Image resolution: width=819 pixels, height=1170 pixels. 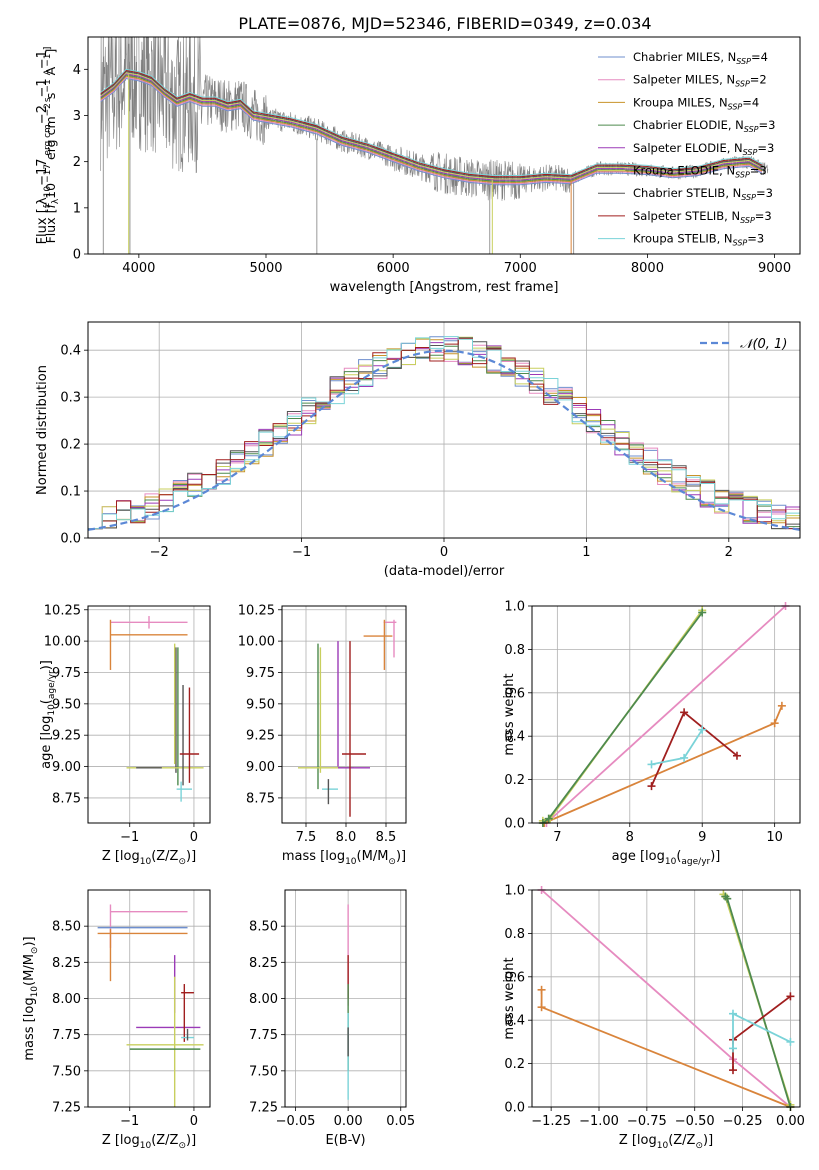 What do you see at coordinates (256, 610) in the screenshot?
I see `y-tick-label: 10.25` at bounding box center [256, 610].